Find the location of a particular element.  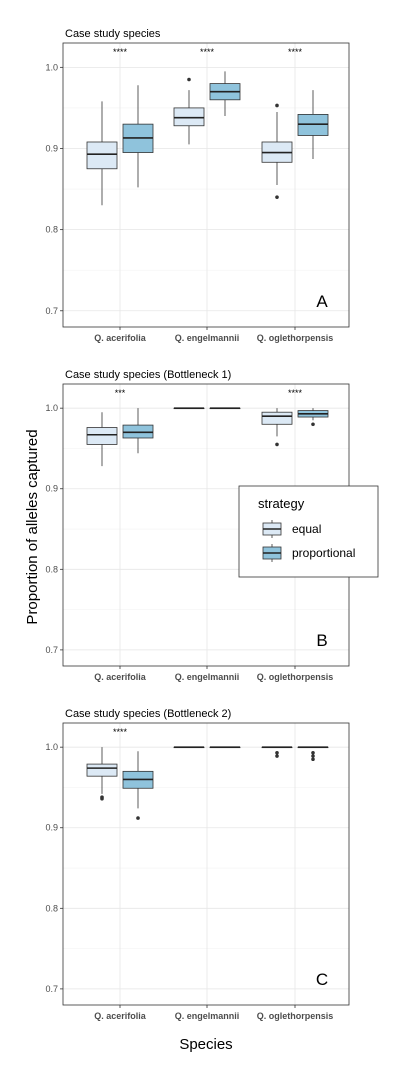

y-axis-label: Proportion of alleles captured is located at coordinates (32, 526).